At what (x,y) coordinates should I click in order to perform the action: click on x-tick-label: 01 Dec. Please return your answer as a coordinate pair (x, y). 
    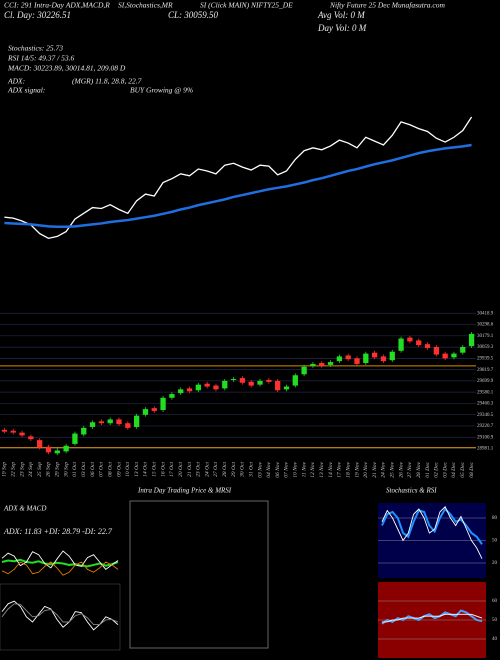
    Looking at the image, I should click on (428, 469).